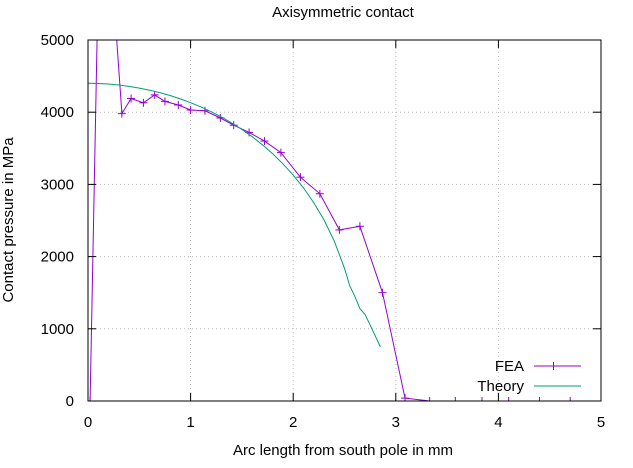 This screenshot has width=633, height=468. Describe the element at coordinates (57, 40) in the screenshot. I see `y-tick-label: 5000` at that location.